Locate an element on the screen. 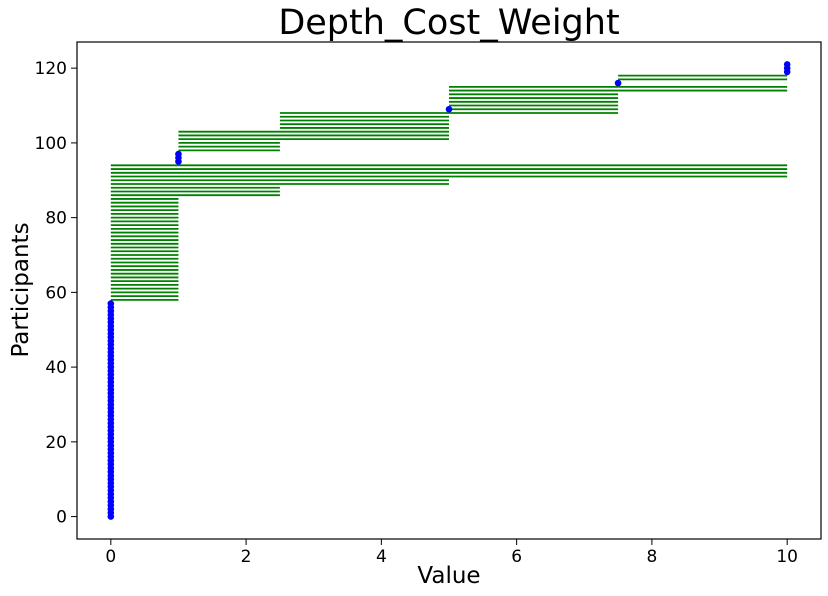  x-tick-label: 10 is located at coordinates (787, 557).